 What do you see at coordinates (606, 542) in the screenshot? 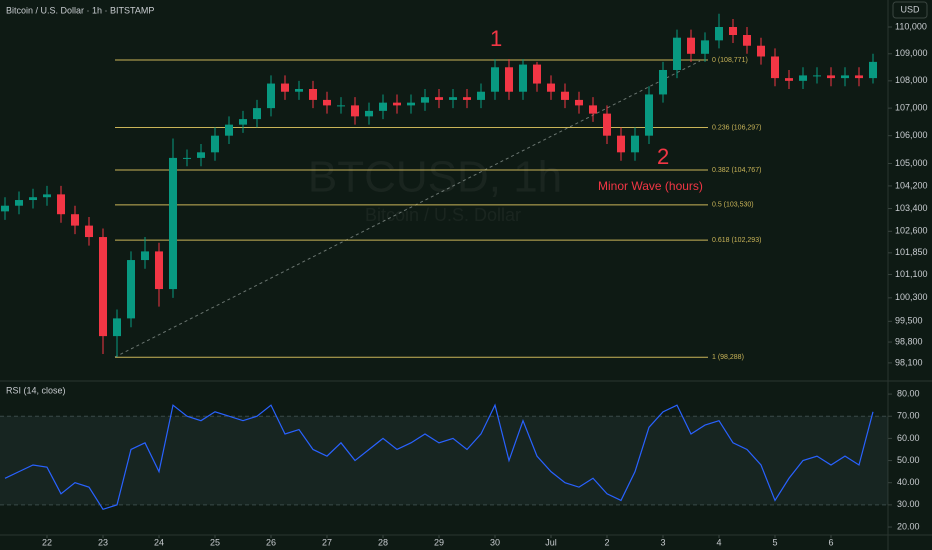
I see `x-tick-label: 2` at bounding box center [606, 542].